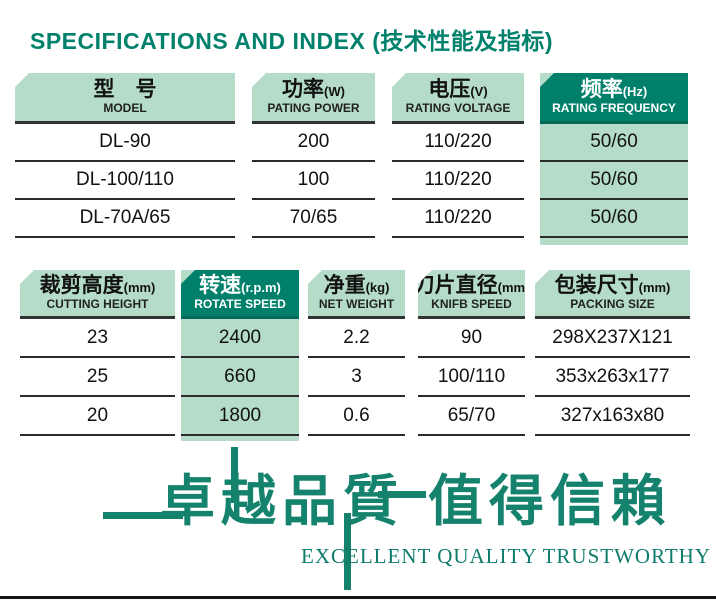 The image size is (716, 605). I want to click on slogan-chinese-right: 值得信賴, so click(550, 501).